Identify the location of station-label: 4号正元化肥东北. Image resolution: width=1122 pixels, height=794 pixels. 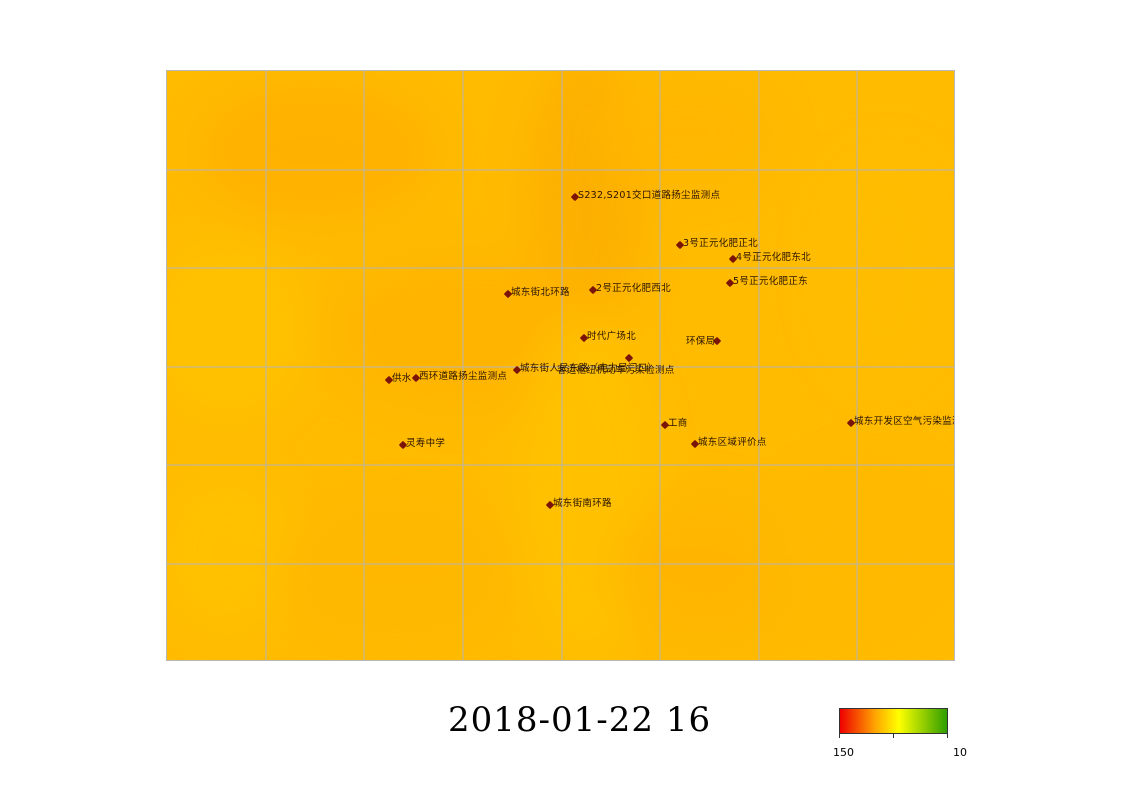
(773, 257).